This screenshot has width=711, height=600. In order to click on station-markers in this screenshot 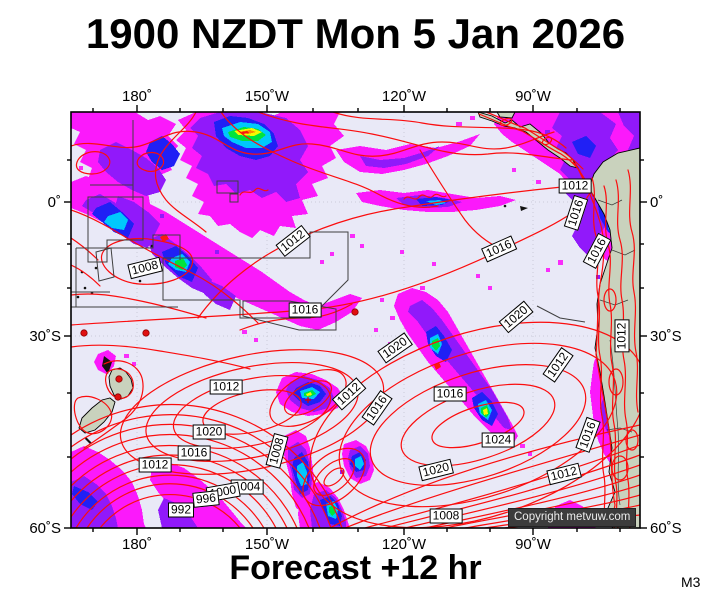, I will do `click(219, 355)`.